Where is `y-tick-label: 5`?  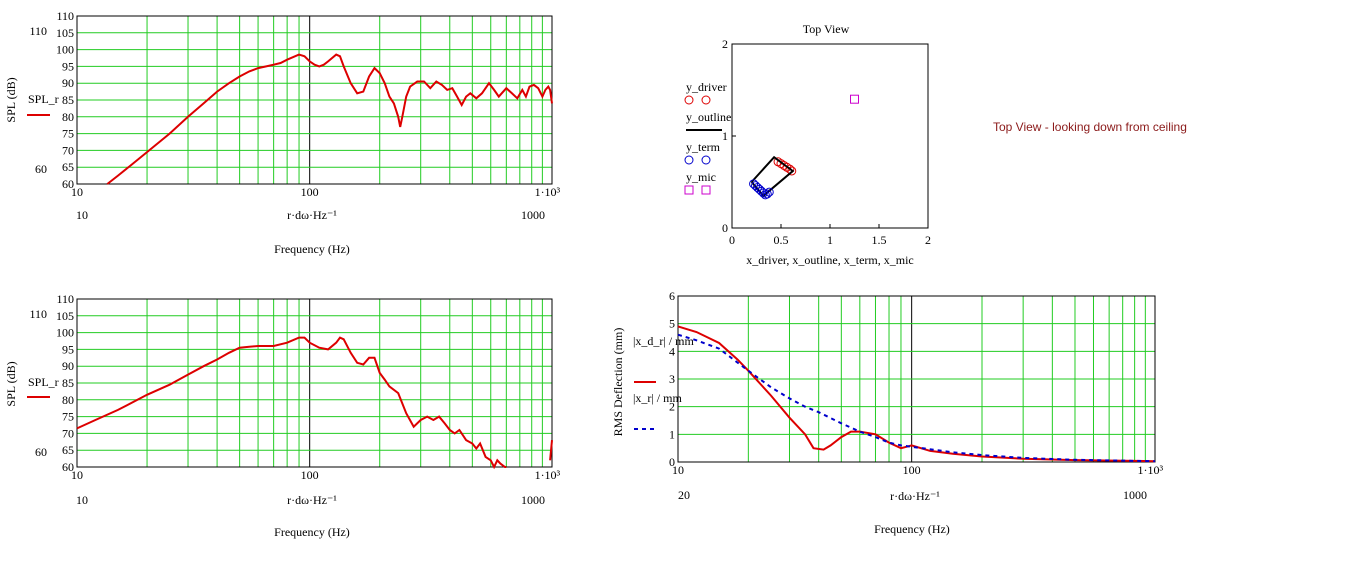
y-tick-label: 5 is located at coordinates (672, 324).